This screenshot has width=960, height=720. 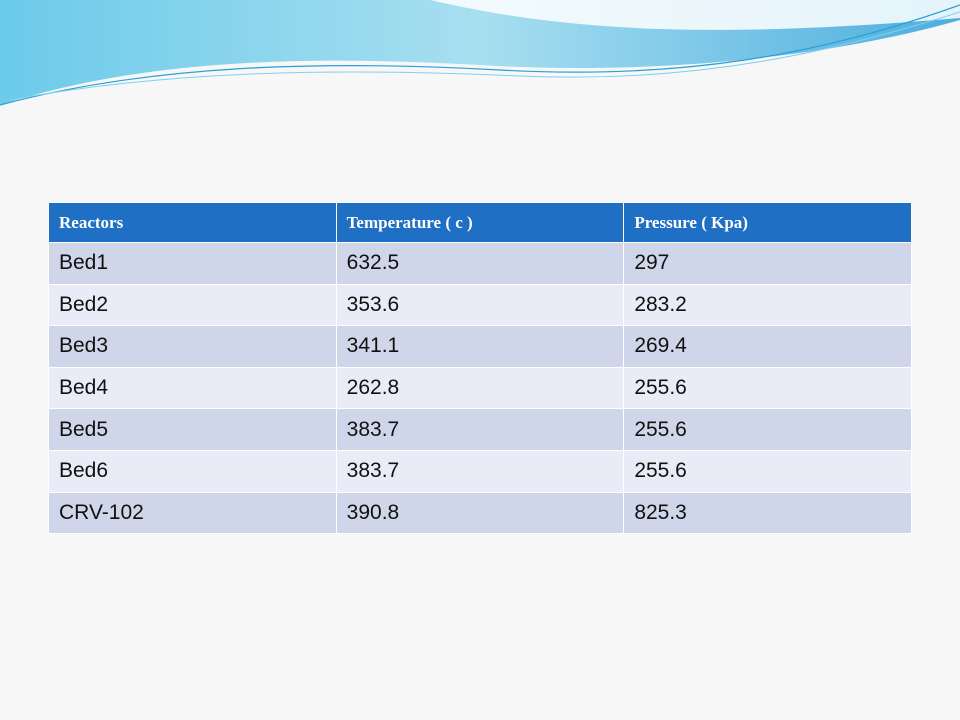 I want to click on header-row: Reactors Temperature ( c ) Pressure ( Kpa), so click(x=480, y=222).